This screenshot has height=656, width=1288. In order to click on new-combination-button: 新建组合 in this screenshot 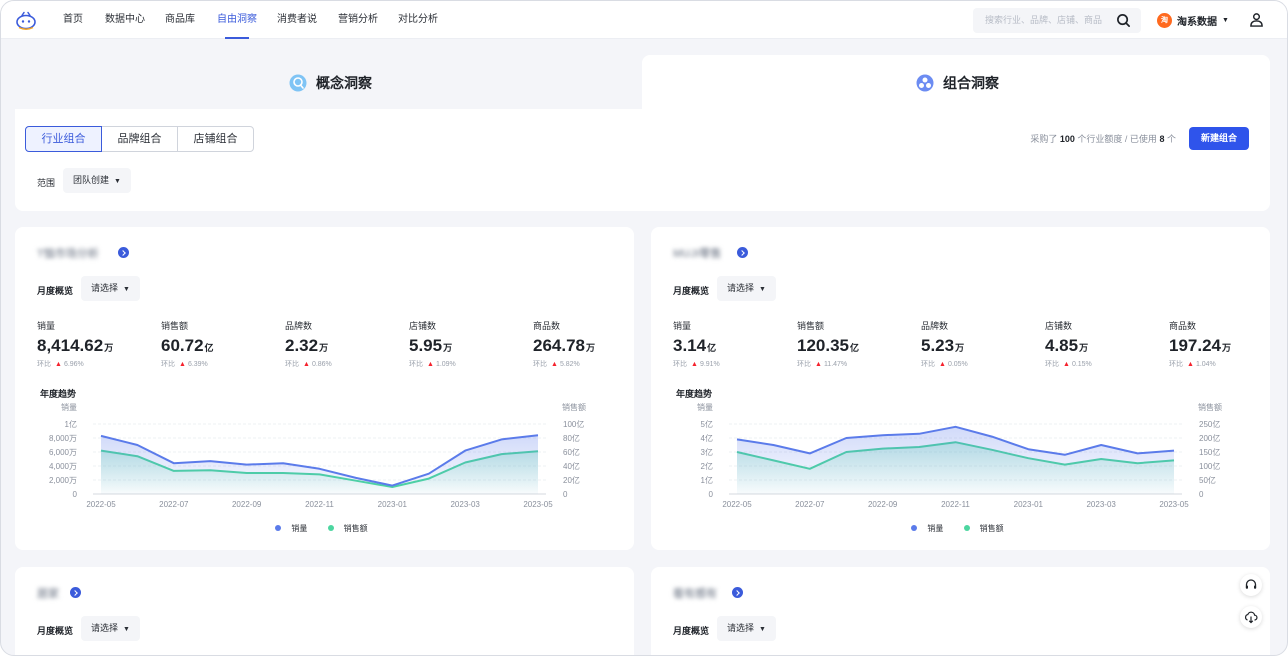, I will do `click(1219, 138)`.